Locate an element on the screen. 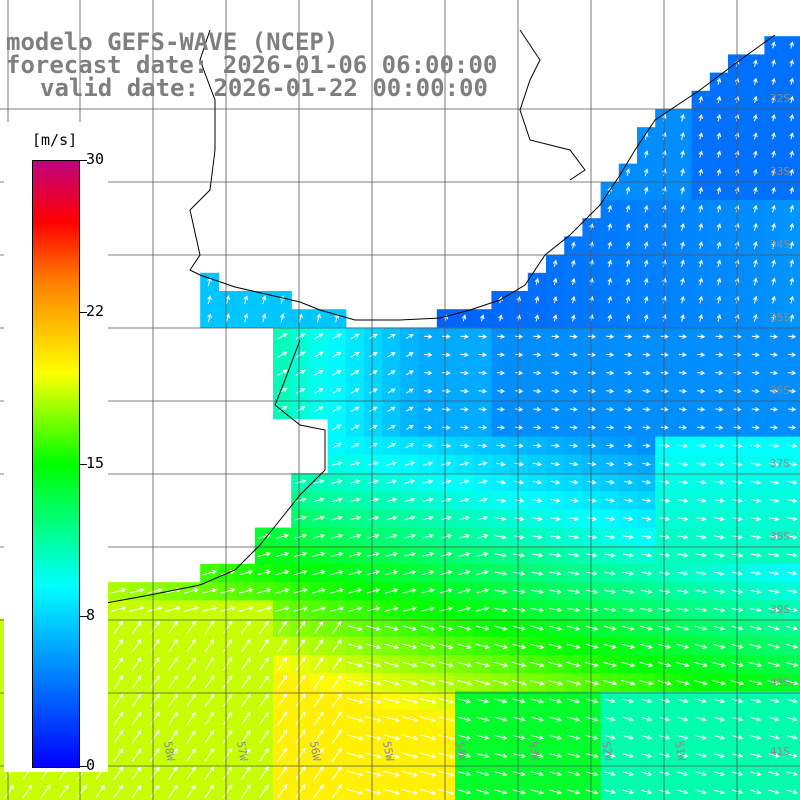  lon-label: 57W is located at coordinates (242, 751).